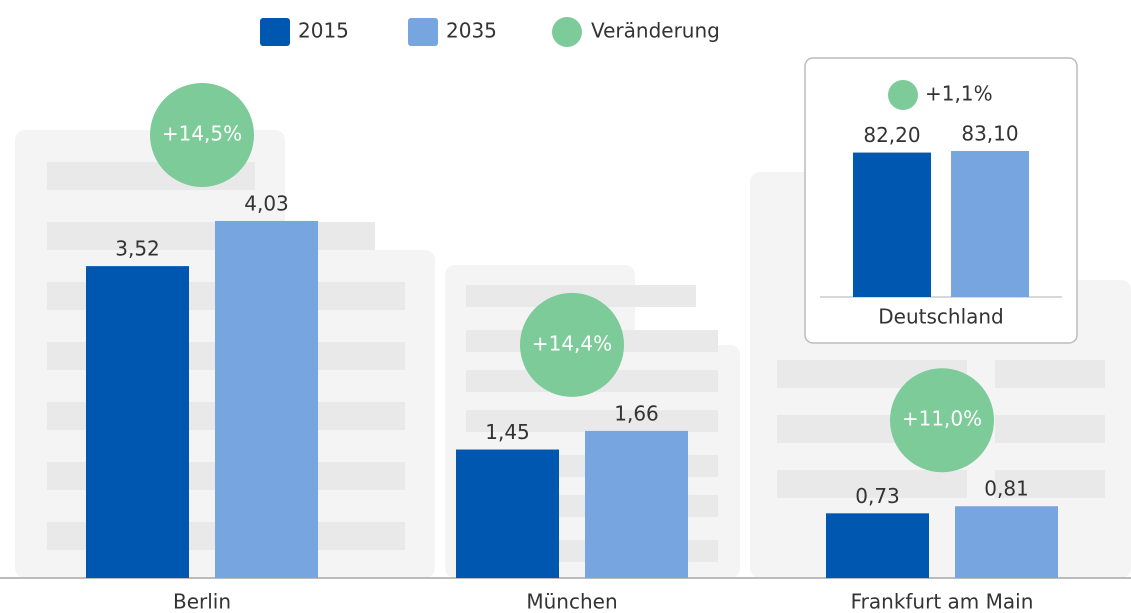 Image resolution: width=1131 pixels, height=613 pixels. I want to click on change-label: +11,0%, so click(942, 419).